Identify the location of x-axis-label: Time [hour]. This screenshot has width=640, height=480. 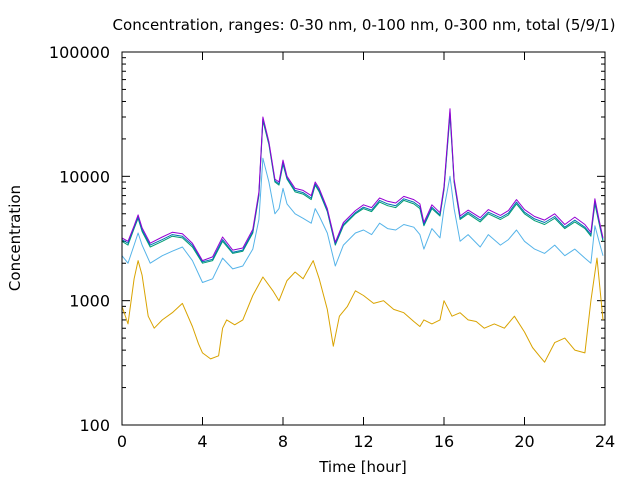
(362, 467).